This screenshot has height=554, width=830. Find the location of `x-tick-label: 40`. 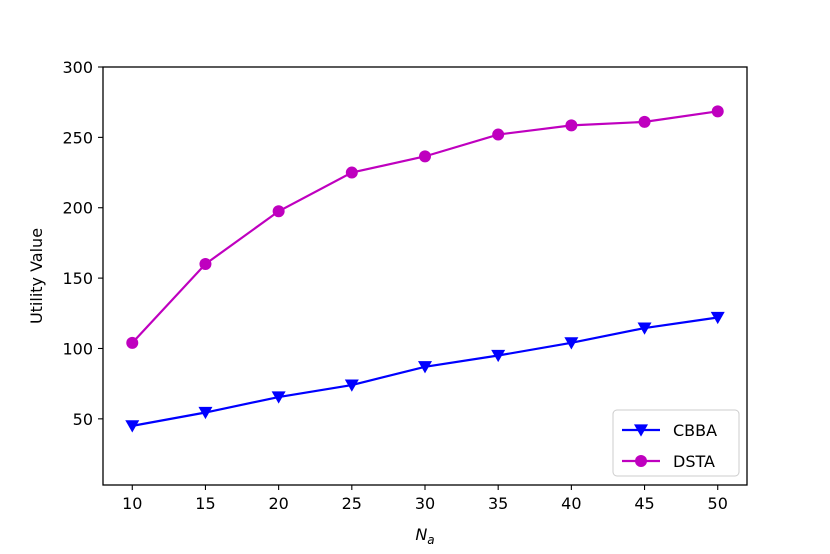

x-tick-label: 40 is located at coordinates (571, 503).